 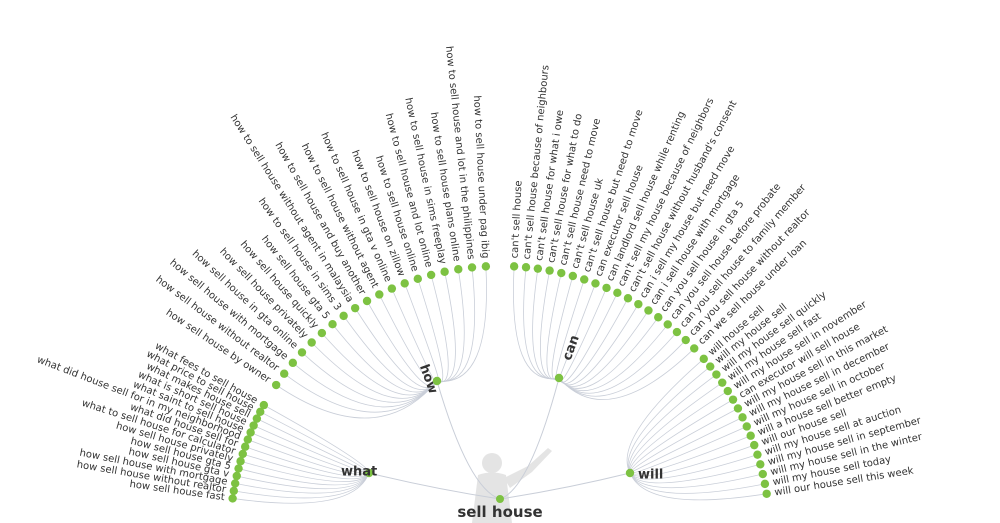 What do you see at coordinates (650, 475) in the screenshot?
I see `branch-label-will: will` at bounding box center [650, 475].